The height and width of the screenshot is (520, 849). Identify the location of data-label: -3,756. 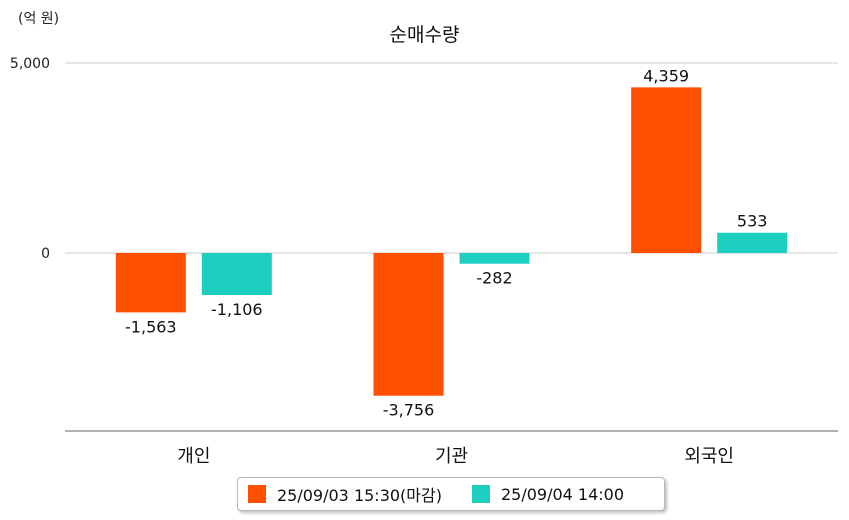
(409, 410).